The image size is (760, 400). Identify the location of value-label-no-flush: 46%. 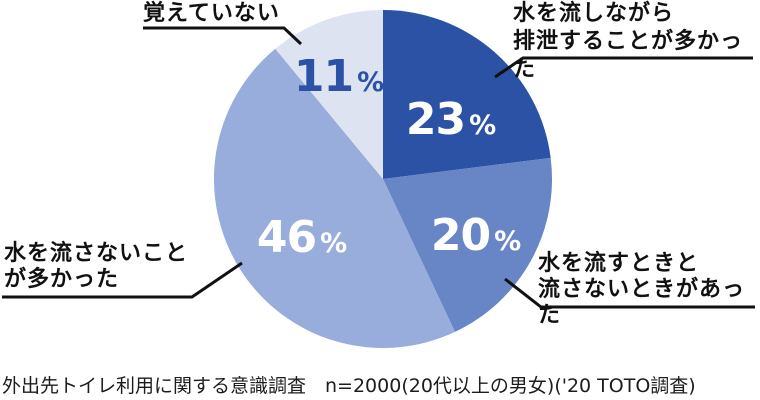
(302, 238).